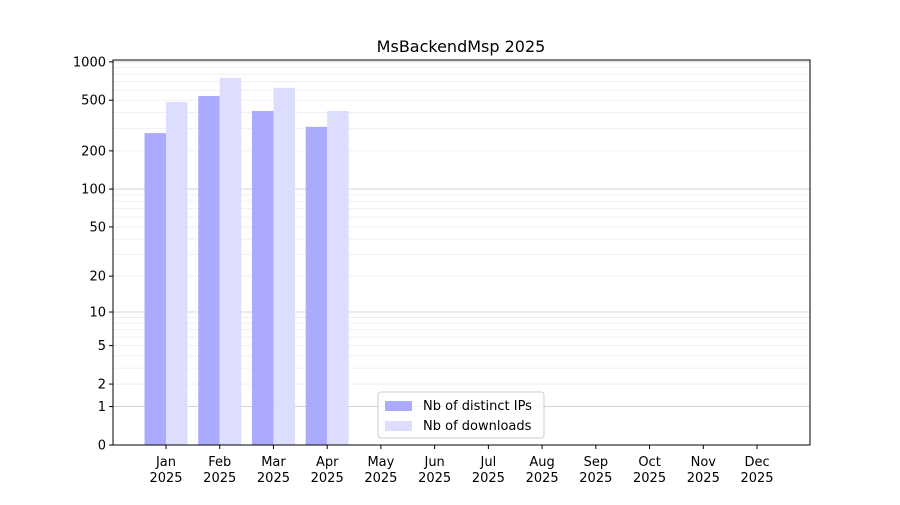  What do you see at coordinates (102, 407) in the screenshot?
I see `y-tick-label: 1` at bounding box center [102, 407].